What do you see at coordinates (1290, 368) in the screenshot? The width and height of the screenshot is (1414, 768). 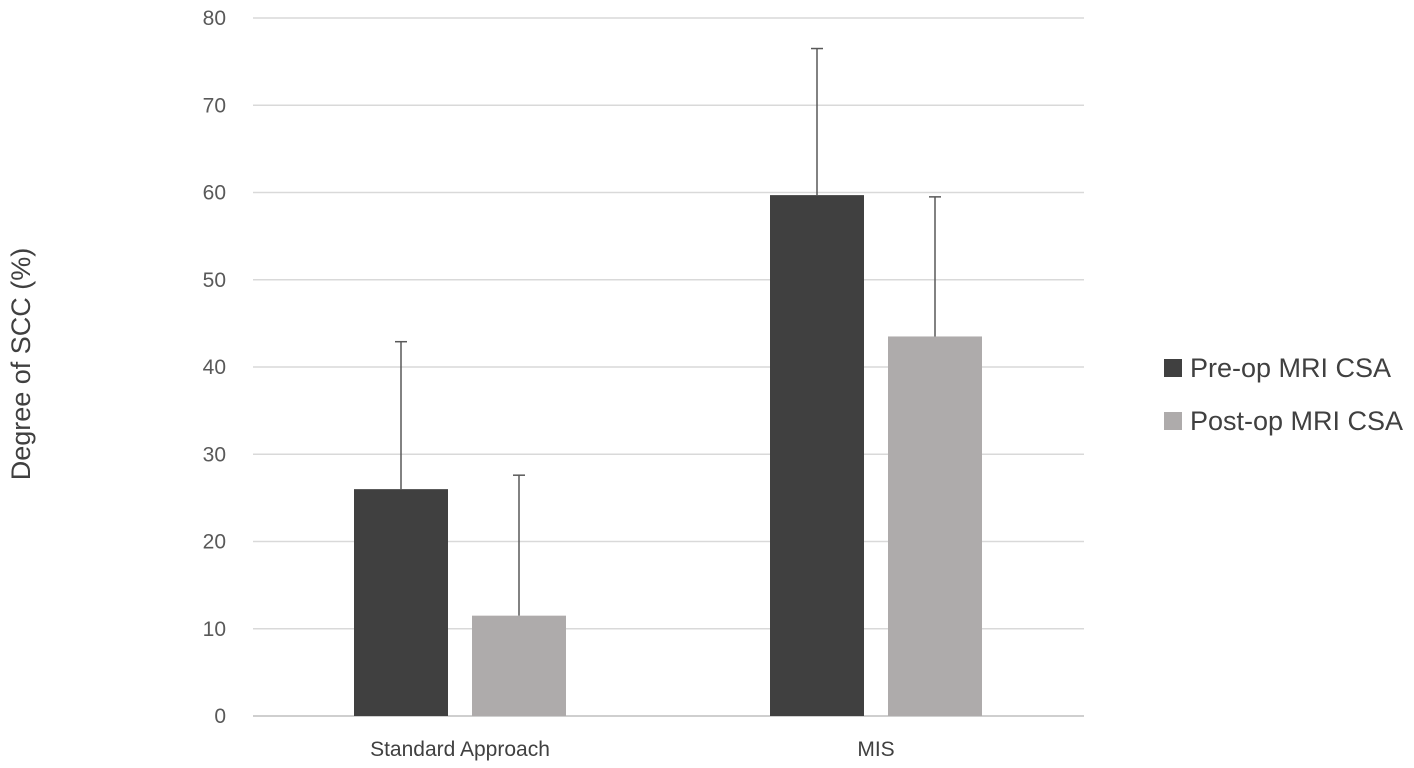 I see `legend-label: Pre-op MRI CSA` at bounding box center [1290, 368].